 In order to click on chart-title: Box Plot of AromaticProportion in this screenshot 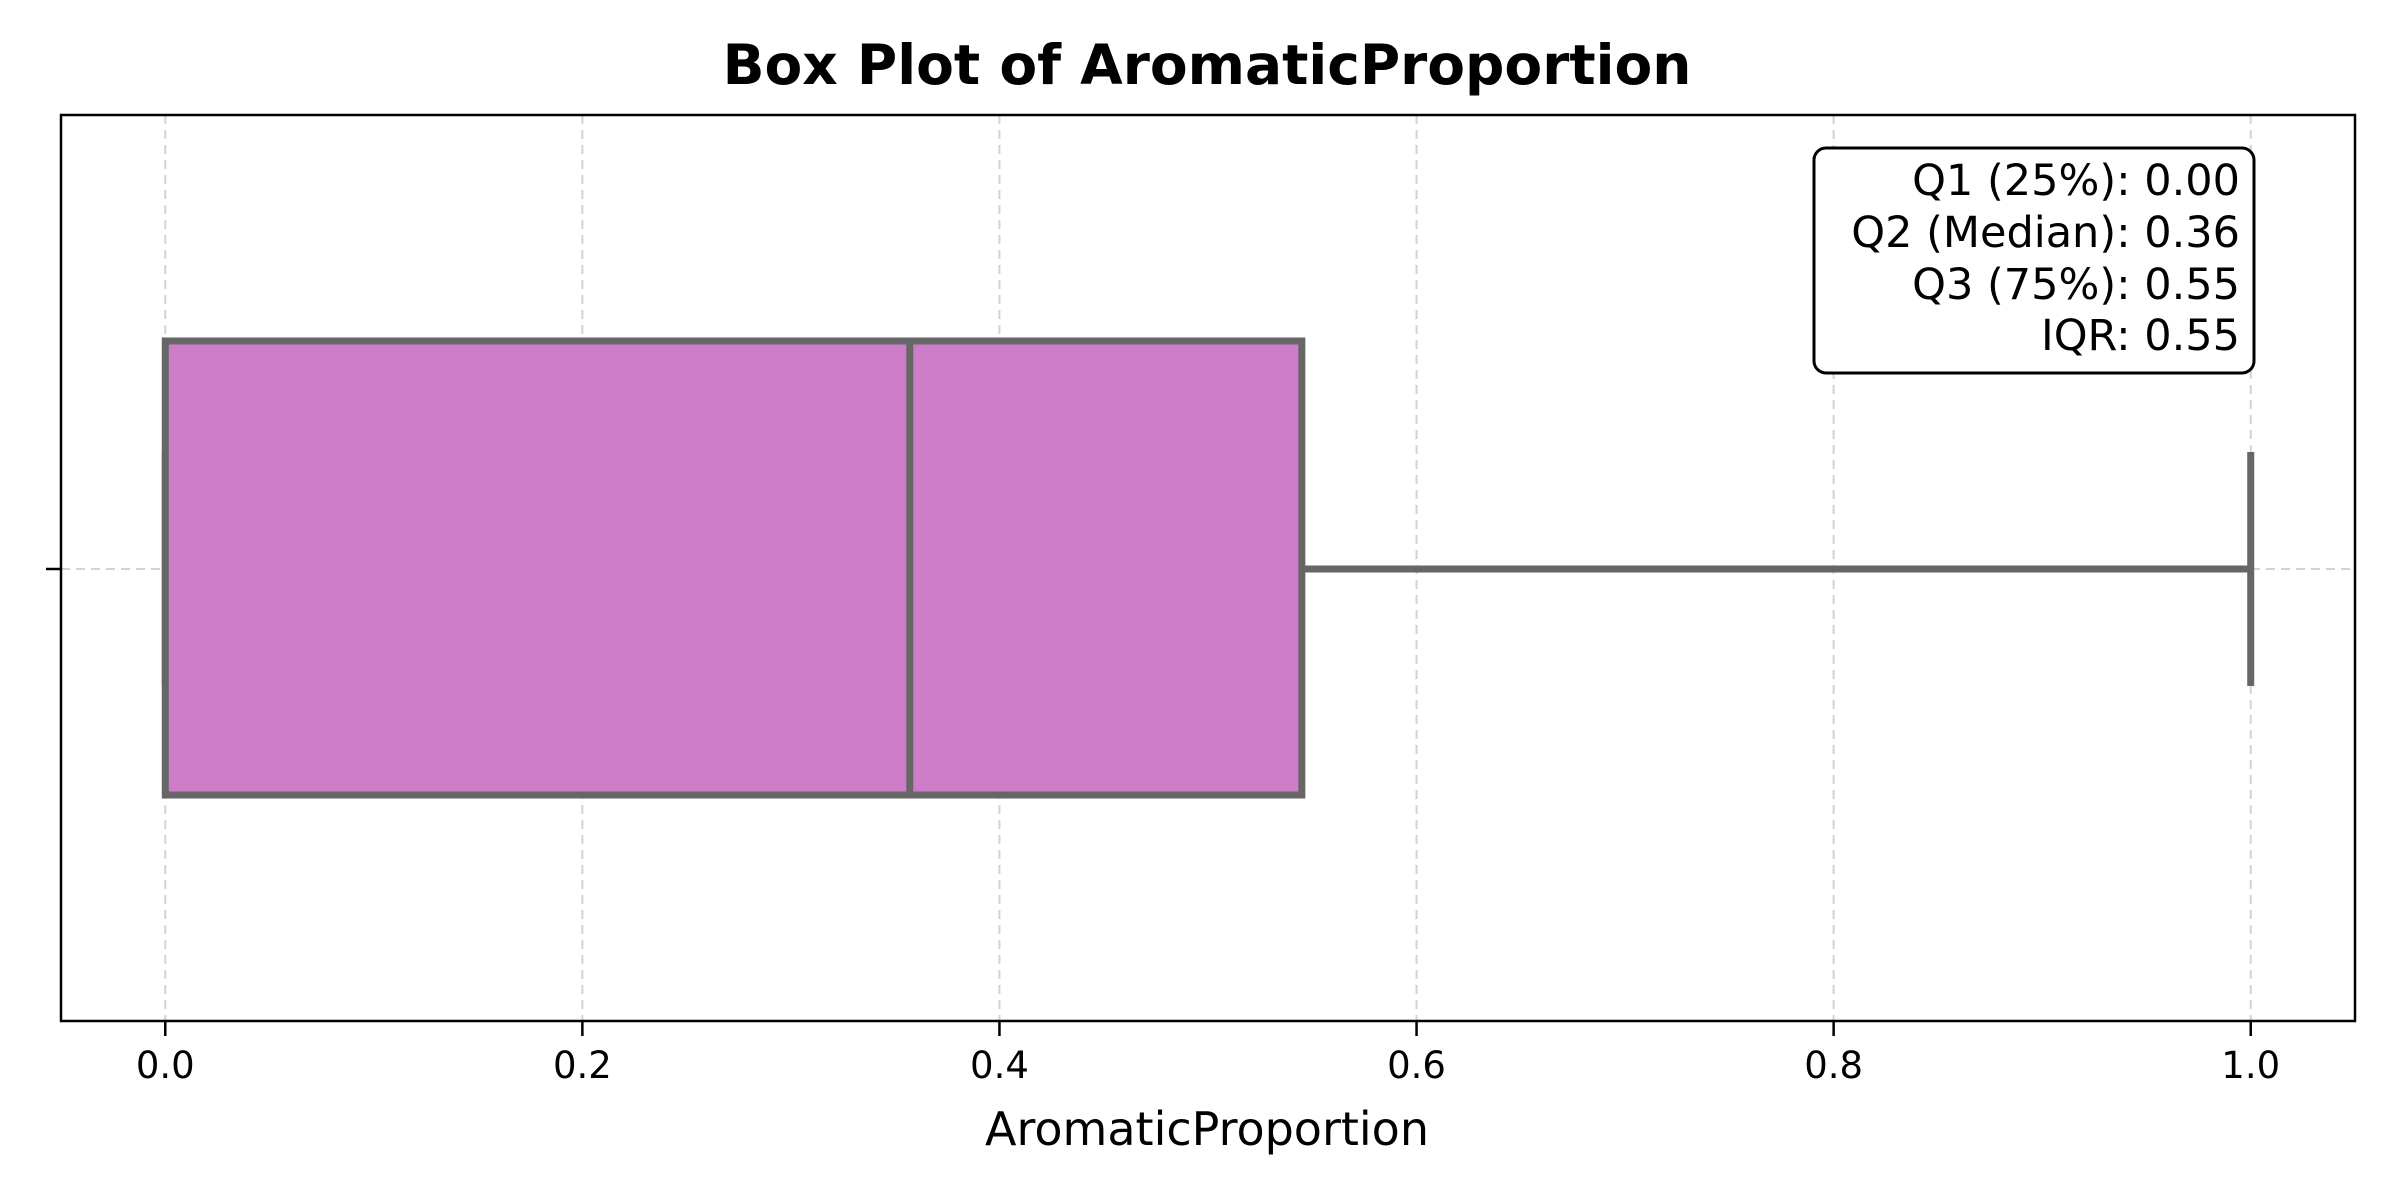, I will do `click(1207, 65)`.